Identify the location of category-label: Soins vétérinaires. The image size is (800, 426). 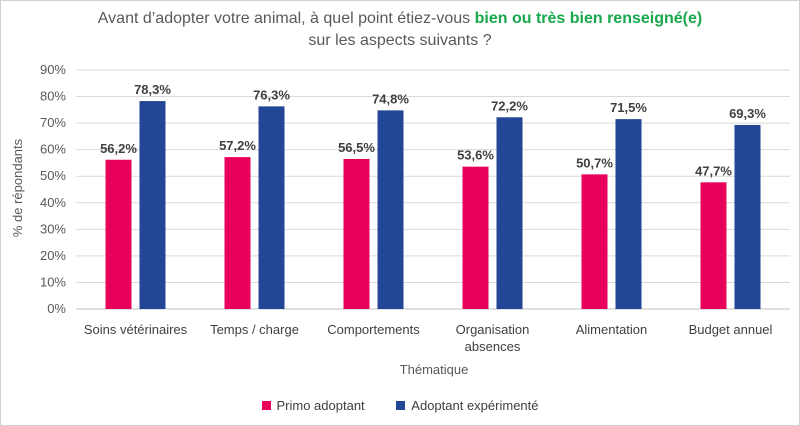
(136, 329).